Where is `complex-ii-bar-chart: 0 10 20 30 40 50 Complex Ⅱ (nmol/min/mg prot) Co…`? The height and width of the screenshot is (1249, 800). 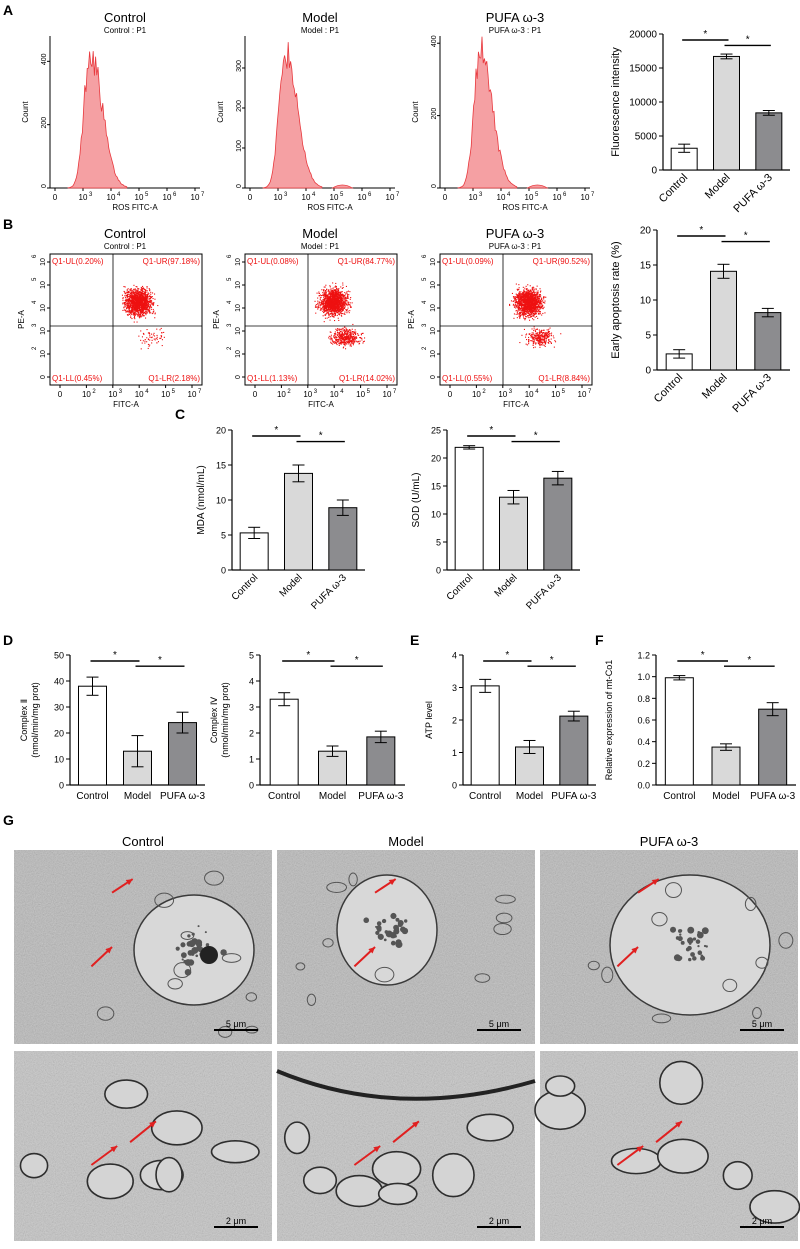 complex-ii-bar-chart: 0 10 20 30 40 50 Complex Ⅱ (nmol/min/mg prot) Co… is located at coordinates (112, 726).